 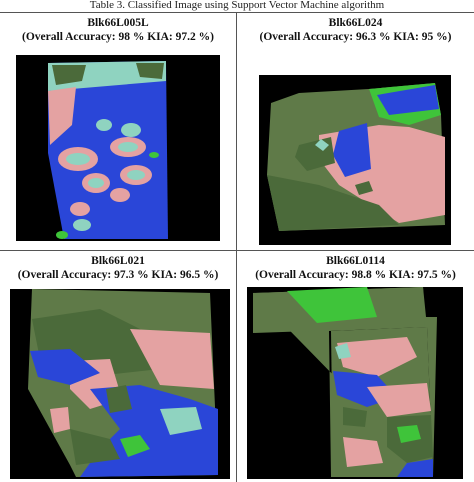 What do you see at coordinates (355, 261) in the screenshot?
I see `panel-title: Blk66L0114` at bounding box center [355, 261].